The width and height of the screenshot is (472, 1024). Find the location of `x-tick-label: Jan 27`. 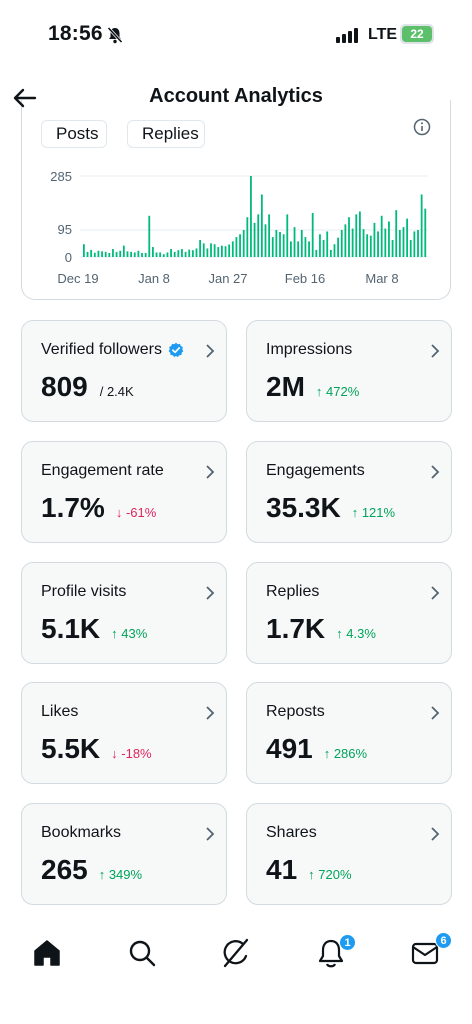

x-tick-label: Jan 27 is located at coordinates (227, 278).